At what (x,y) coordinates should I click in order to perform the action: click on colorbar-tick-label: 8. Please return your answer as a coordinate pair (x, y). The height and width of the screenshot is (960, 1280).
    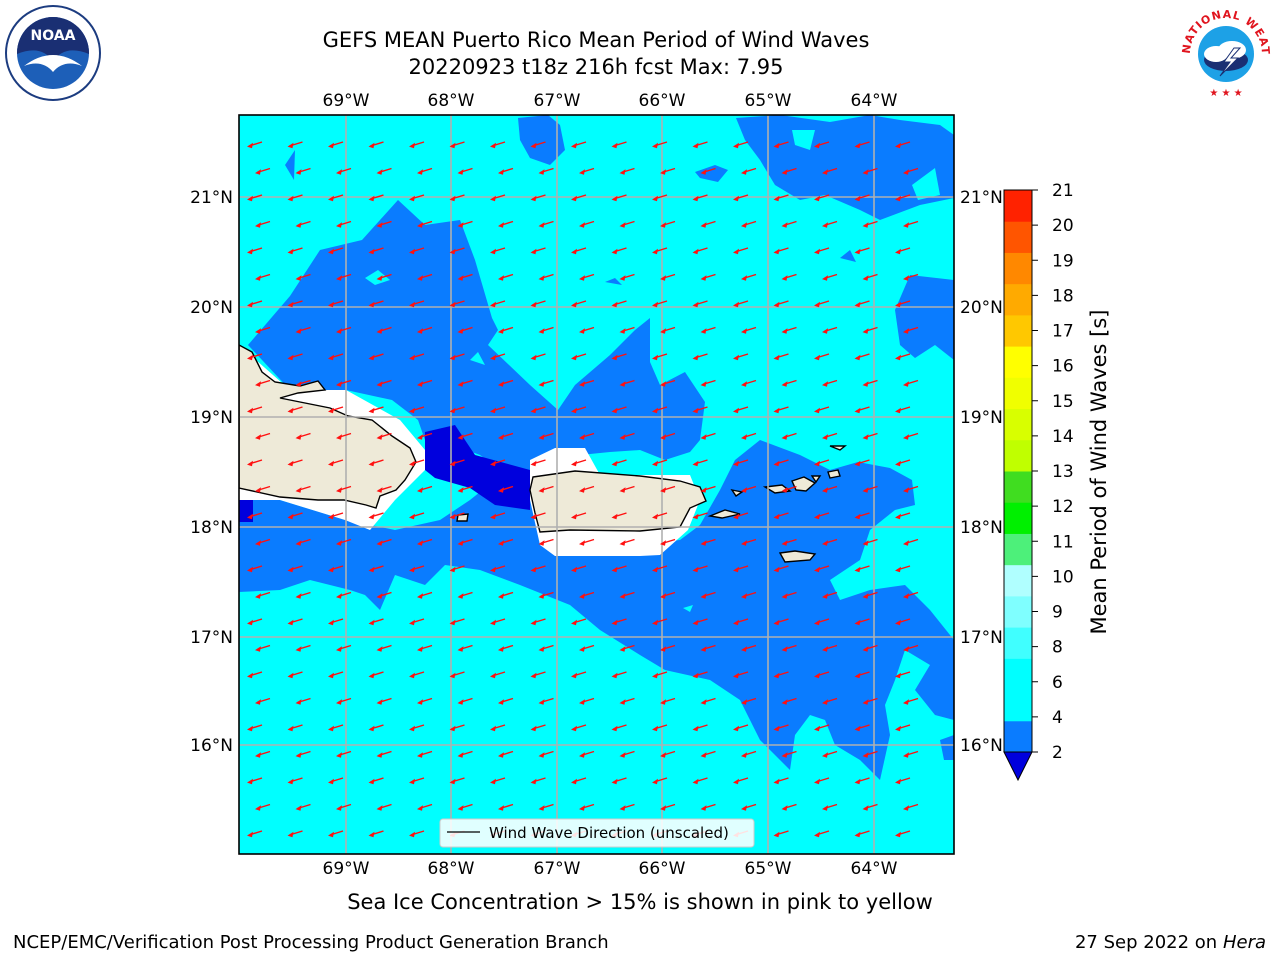
    Looking at the image, I should click on (1057, 648).